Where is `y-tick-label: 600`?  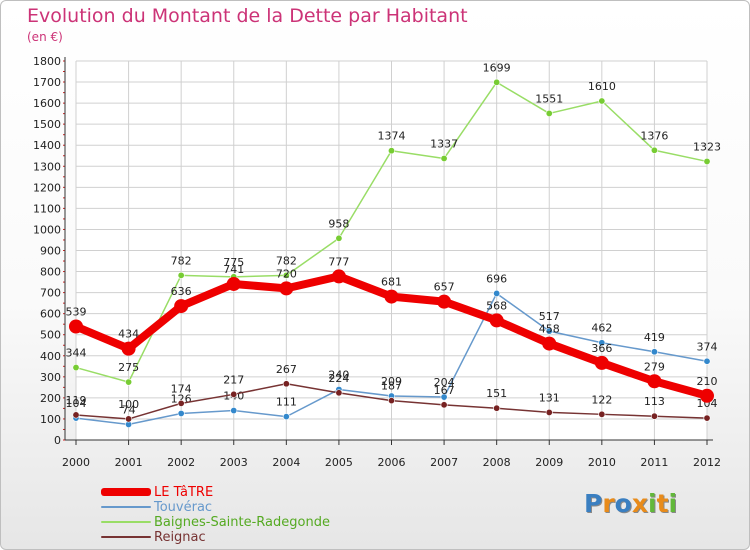
y-tick-label: 600 is located at coordinates (50, 314).